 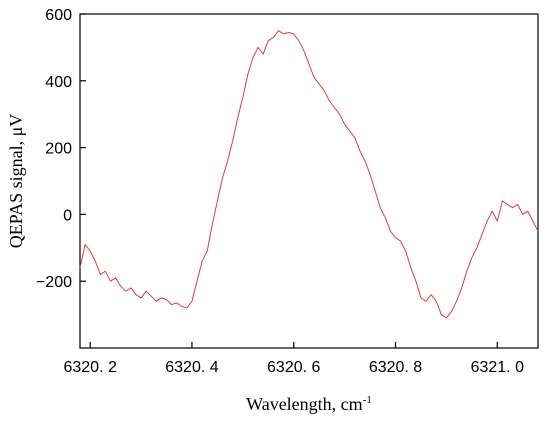 What do you see at coordinates (191, 367) in the screenshot?
I see `x-tick-label: 6320. 4` at bounding box center [191, 367].